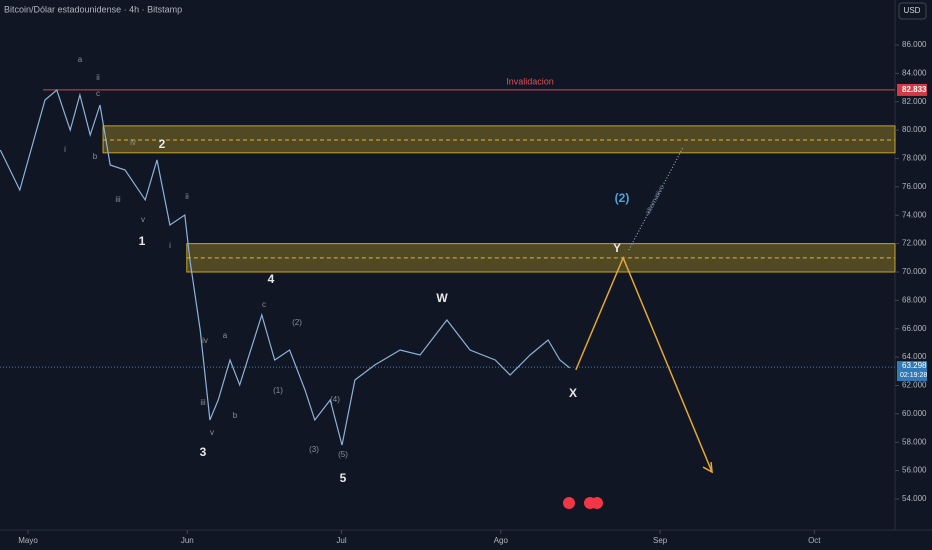  Describe the element at coordinates (707, 467) in the screenshot. I see `projection-arrowhead` at that location.